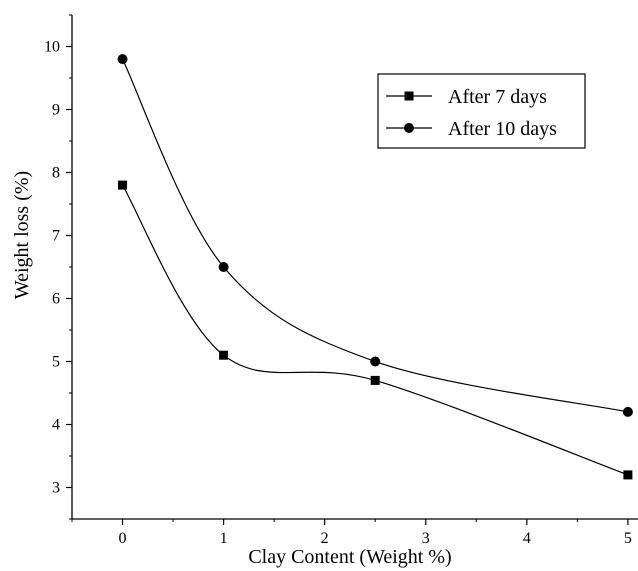 This screenshot has width=638, height=571. What do you see at coordinates (349, 557) in the screenshot?
I see `x-axis-title: Clay Content (Weight %)` at bounding box center [349, 557].